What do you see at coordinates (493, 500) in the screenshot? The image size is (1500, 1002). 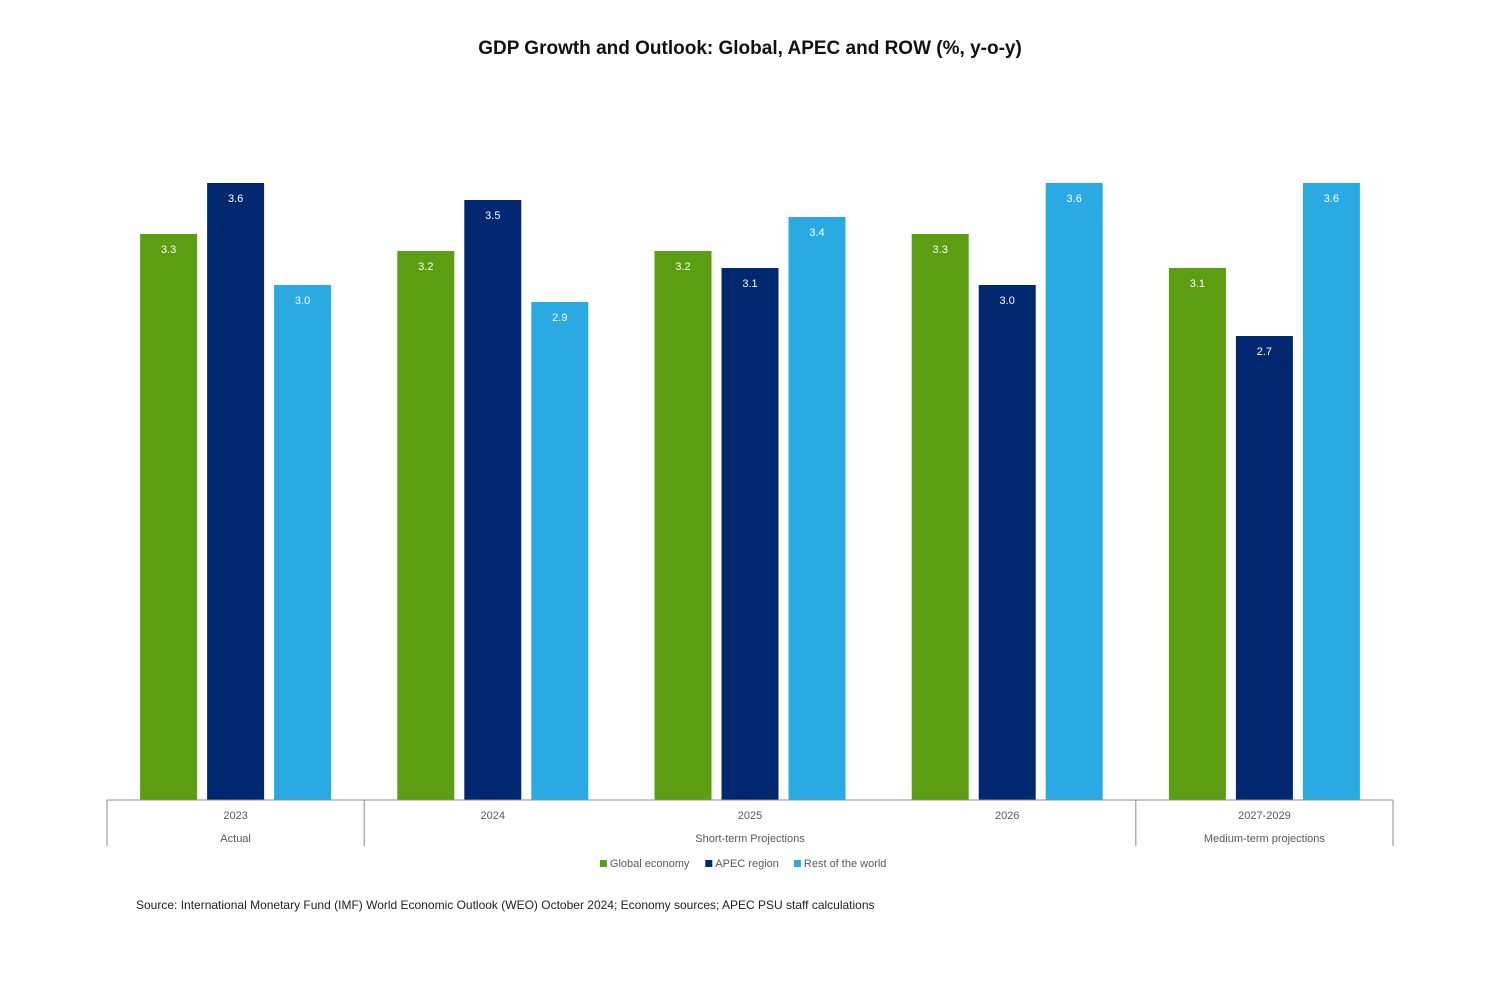 I see `bar-apec-region-2024` at bounding box center [493, 500].